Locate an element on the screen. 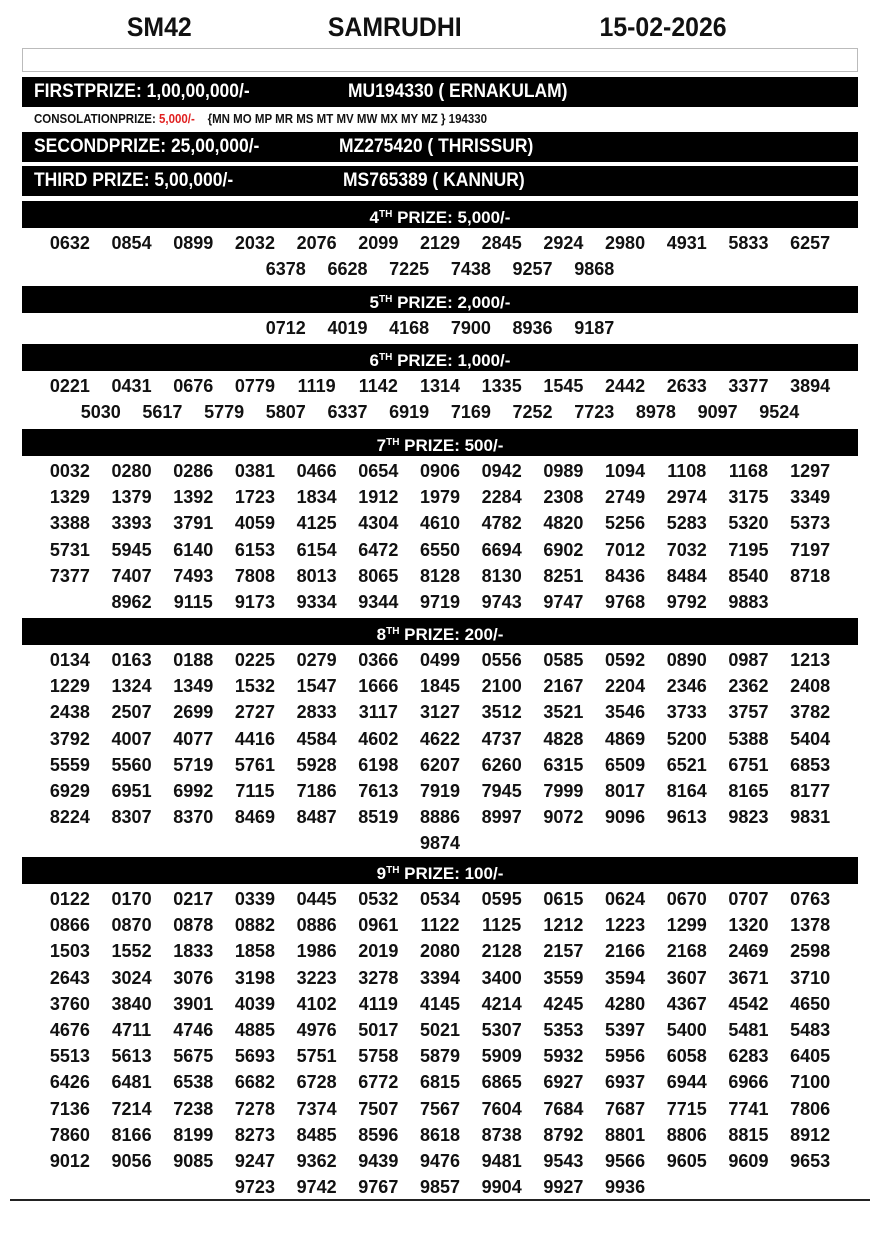  winning-number: 5559 is located at coordinates (69, 764).